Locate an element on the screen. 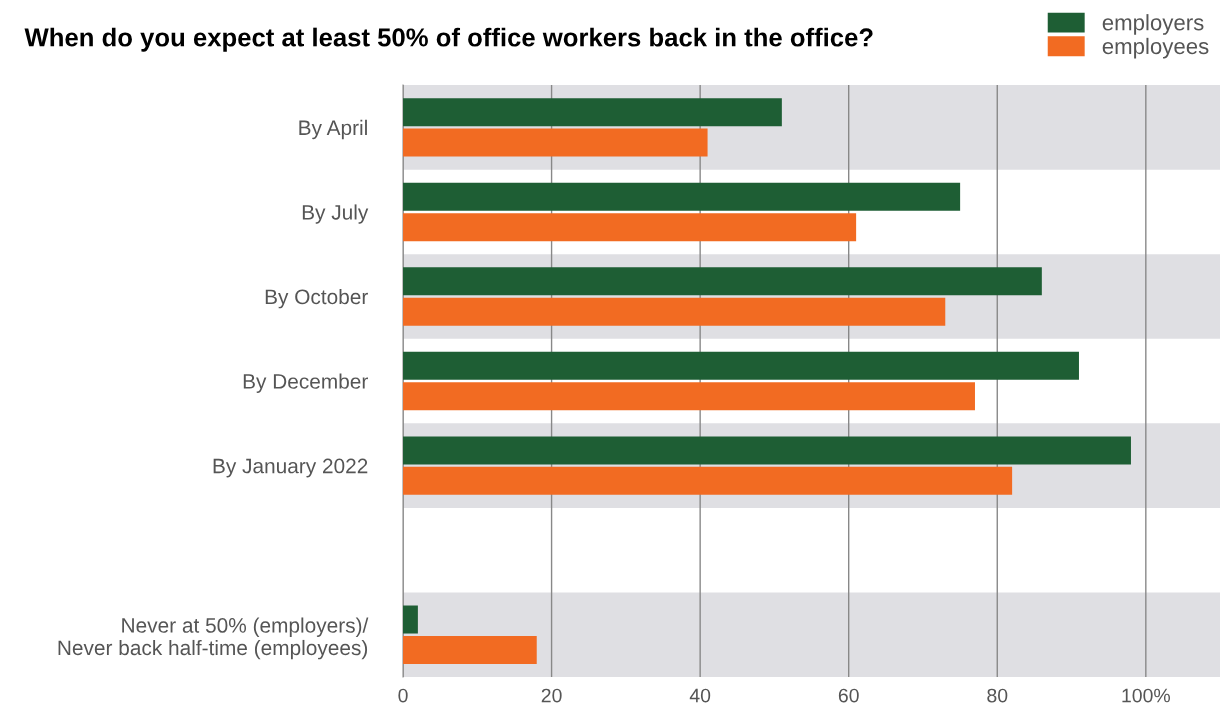  y-tick-label: By December is located at coordinates (305, 383).